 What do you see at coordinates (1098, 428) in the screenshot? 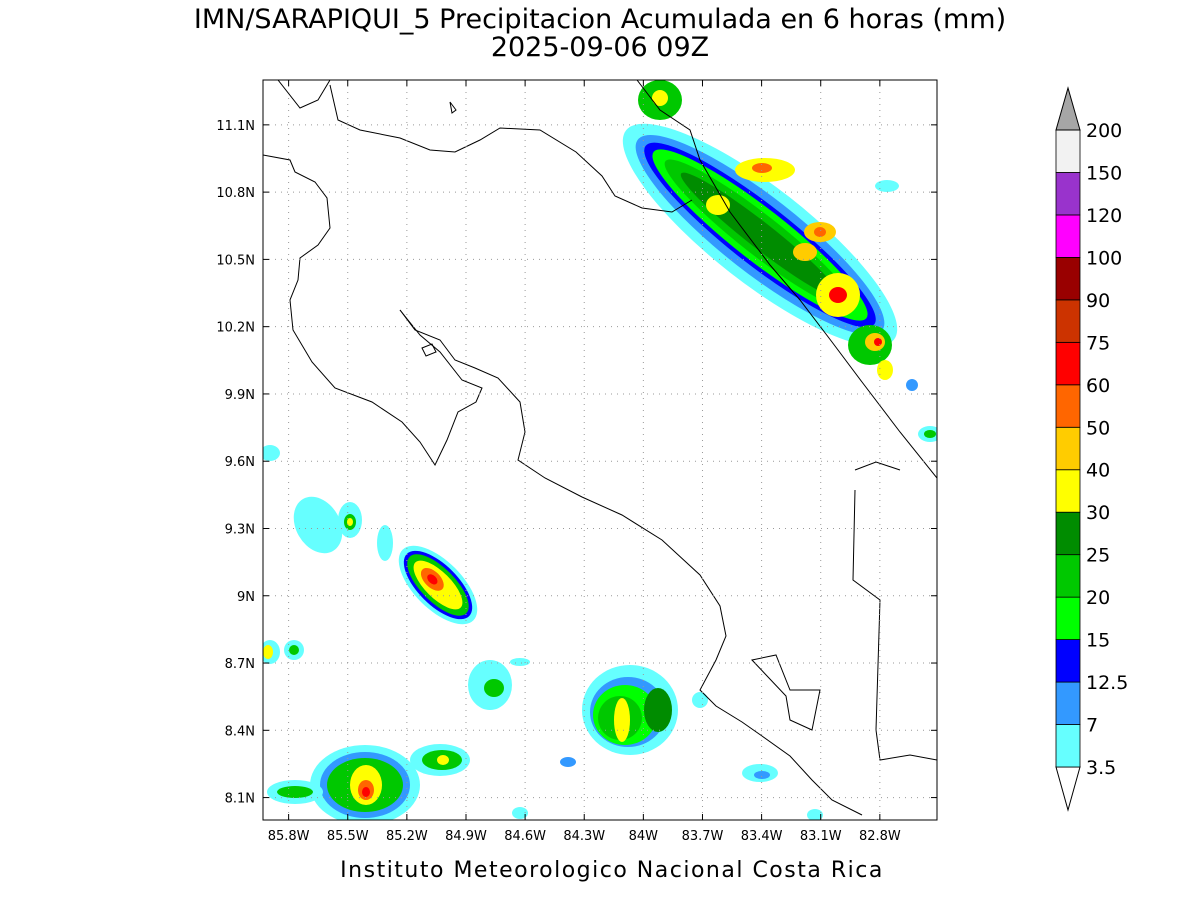
I see `colorbar-label: 50` at bounding box center [1098, 428].